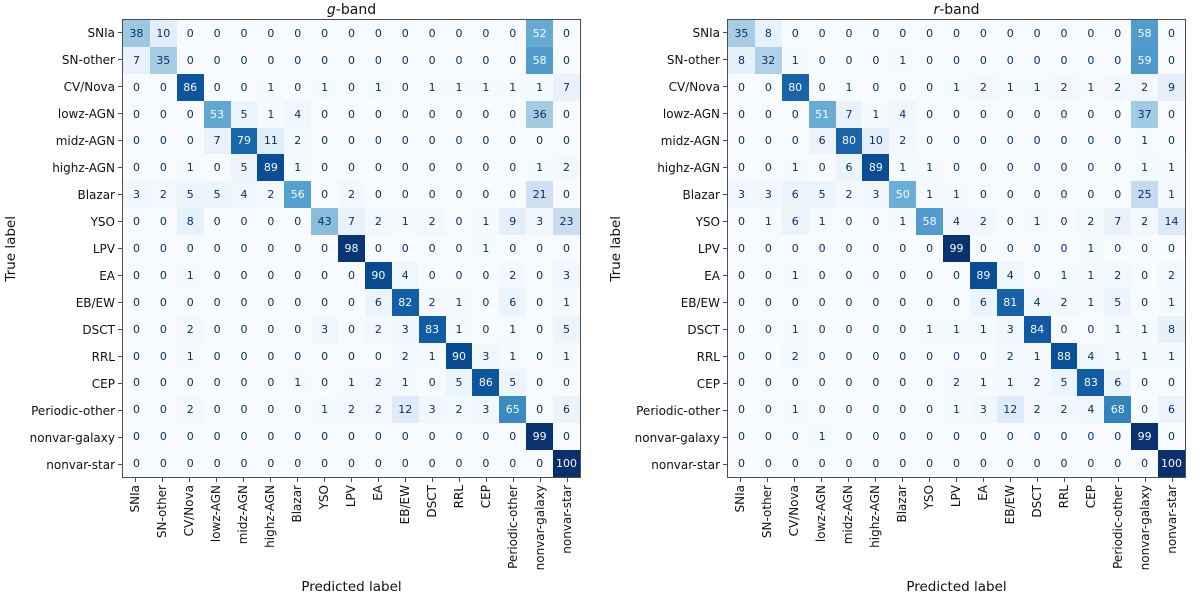 The height and width of the screenshot is (597, 1200). I want to click on x-tick-label: LPV, so click(351, 527).